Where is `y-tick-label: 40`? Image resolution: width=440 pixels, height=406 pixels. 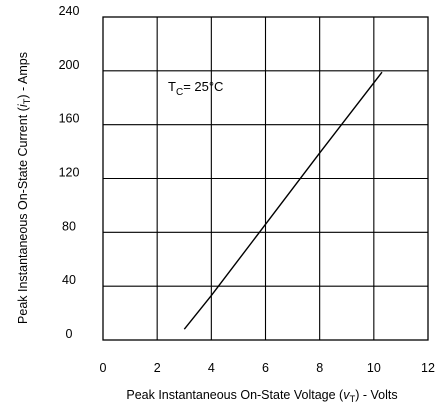 y-tick-label: 40 is located at coordinates (69, 280).